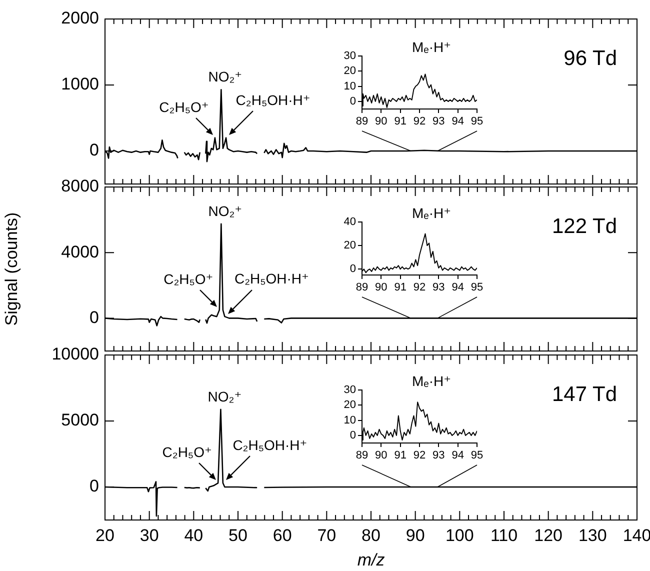 Image resolution: width=650 pixels, height=571 pixels. What do you see at coordinates (590, 58) in the screenshot?
I see `annotation: 96 Td` at bounding box center [590, 58].